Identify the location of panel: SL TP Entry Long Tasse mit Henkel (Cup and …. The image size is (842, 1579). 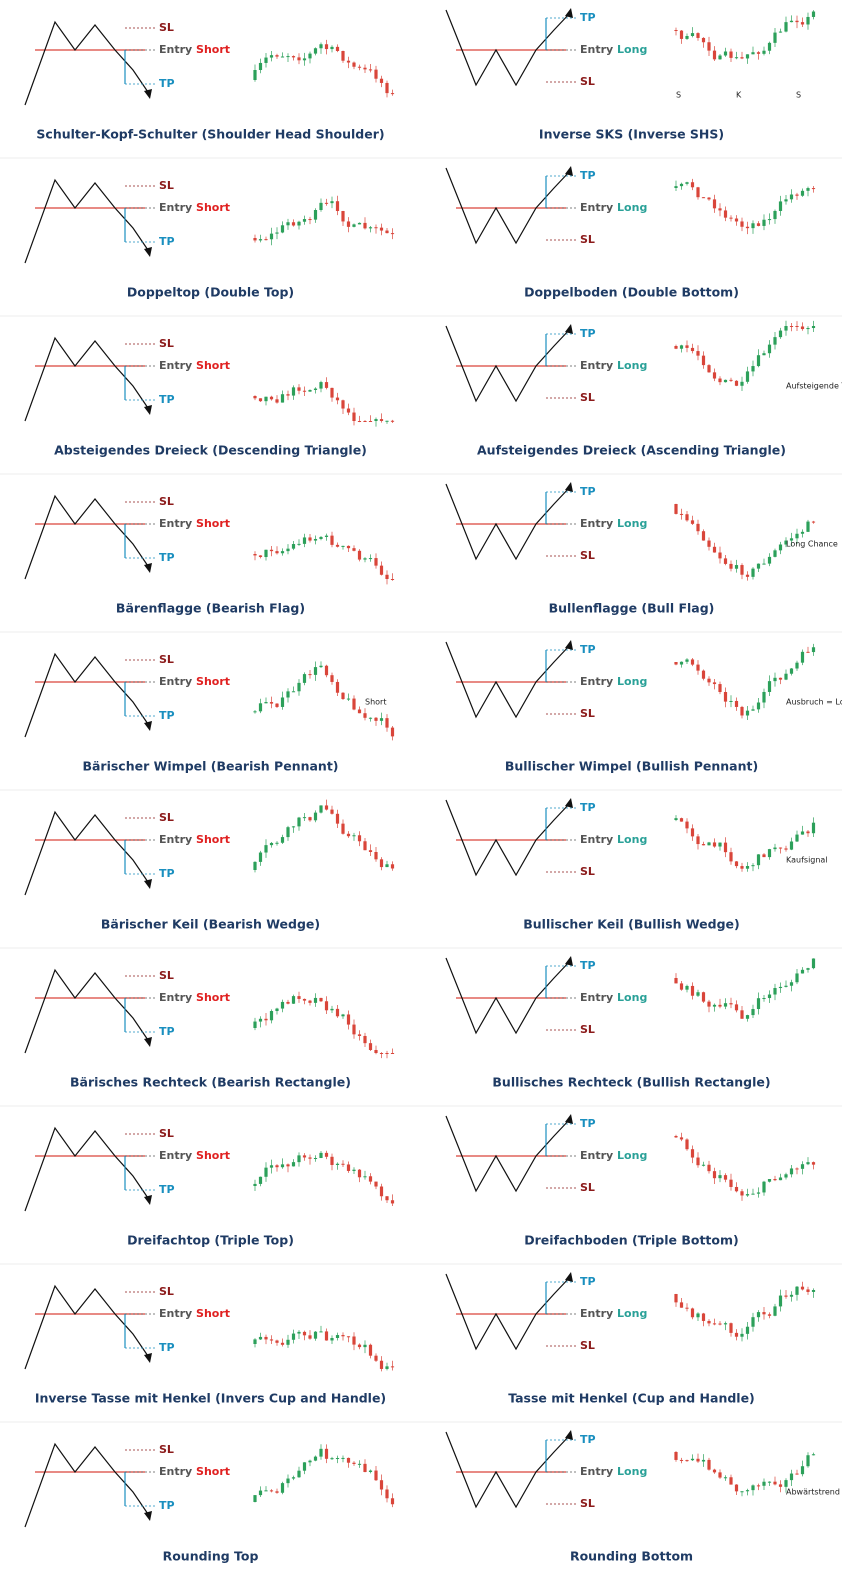
(631, 1334).